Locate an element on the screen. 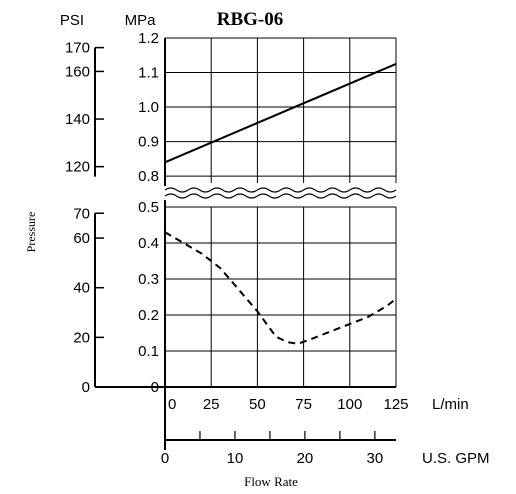 The height and width of the screenshot is (494, 516). mpa-tick-label: 0 is located at coordinates (155, 387).